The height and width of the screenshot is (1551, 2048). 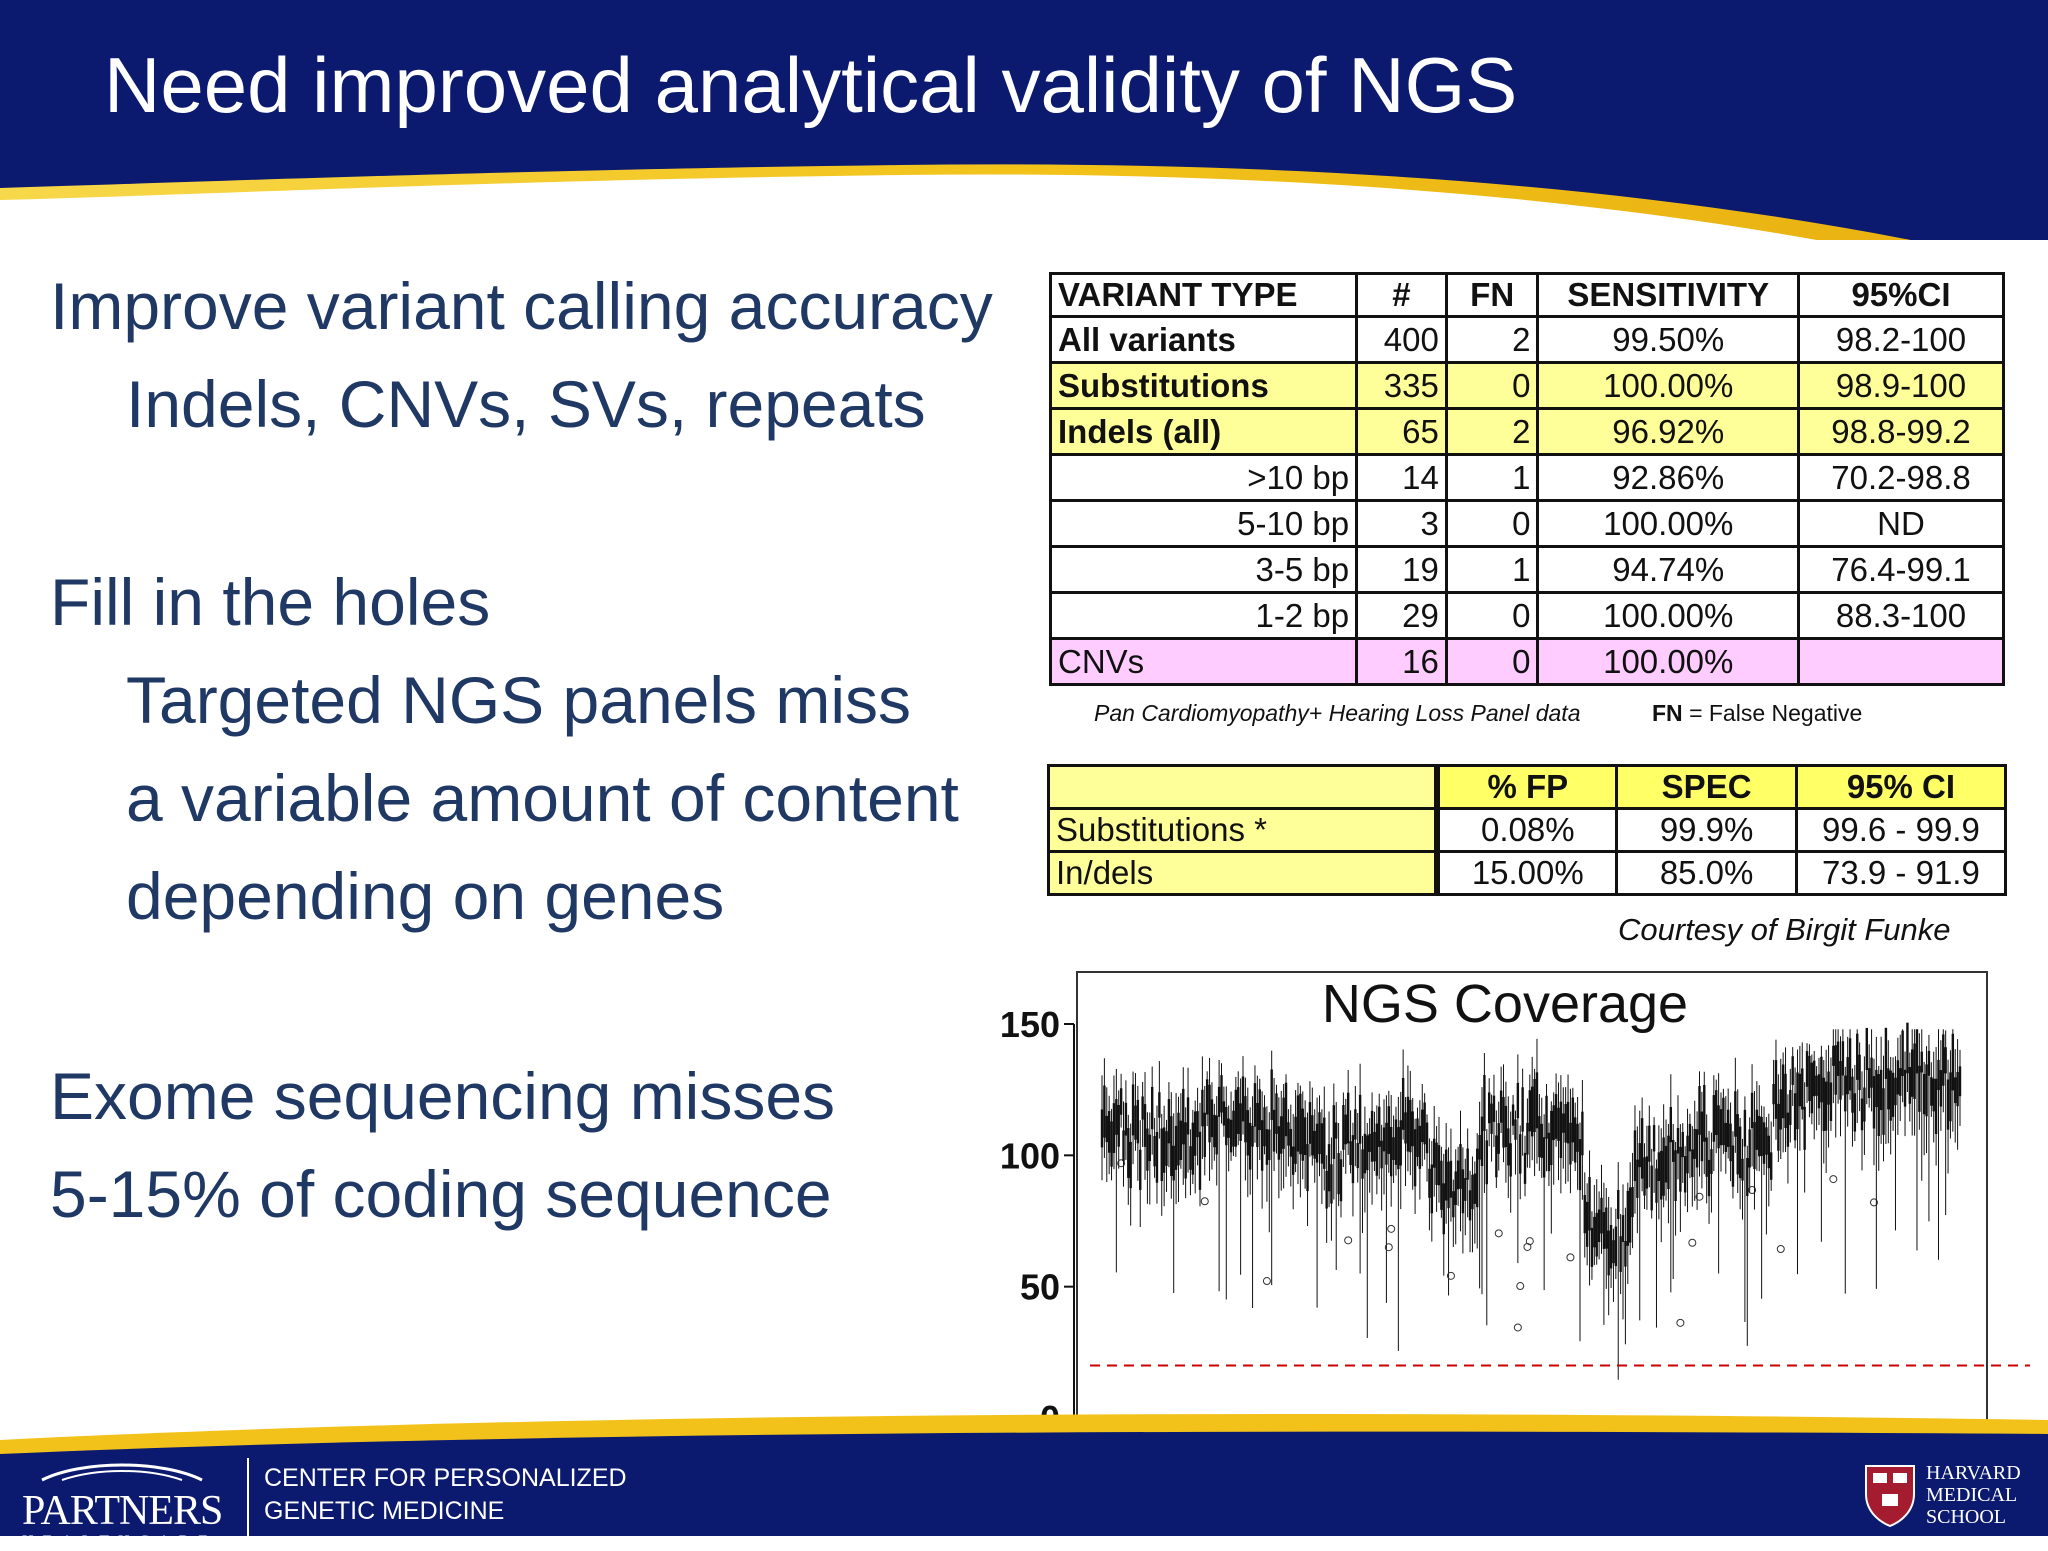 What do you see at coordinates (1401, 569) in the screenshot?
I see `count-cell: 19` at bounding box center [1401, 569].